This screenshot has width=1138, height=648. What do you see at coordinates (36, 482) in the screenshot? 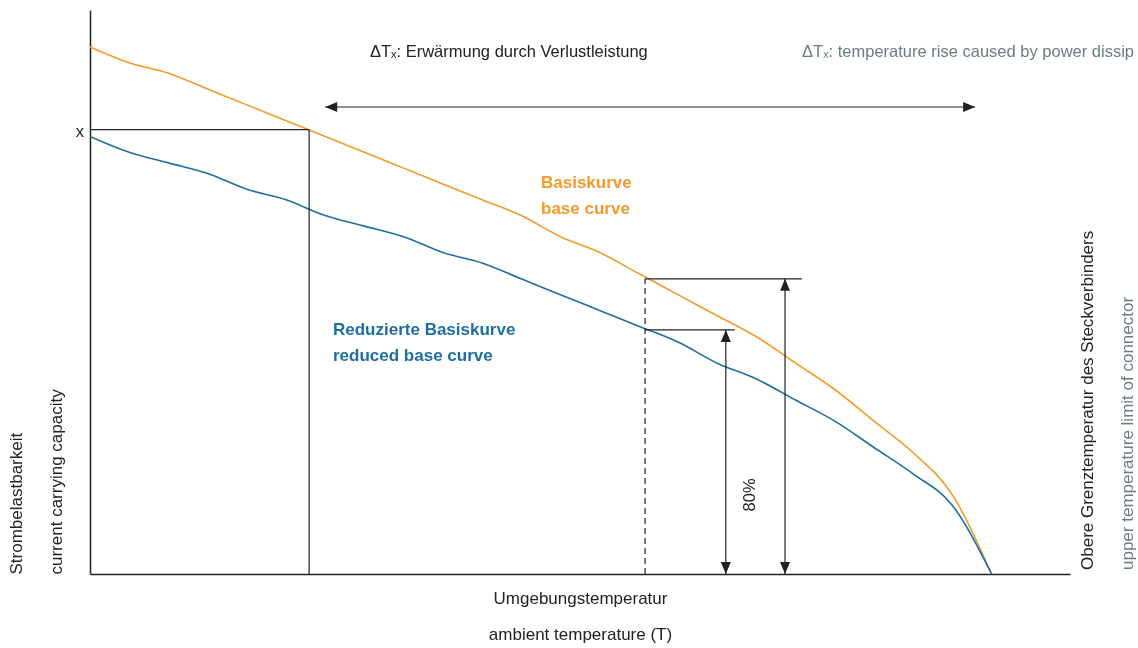
I see `text: Strombelastbarkeit current carrying capacity` at bounding box center [36, 482].